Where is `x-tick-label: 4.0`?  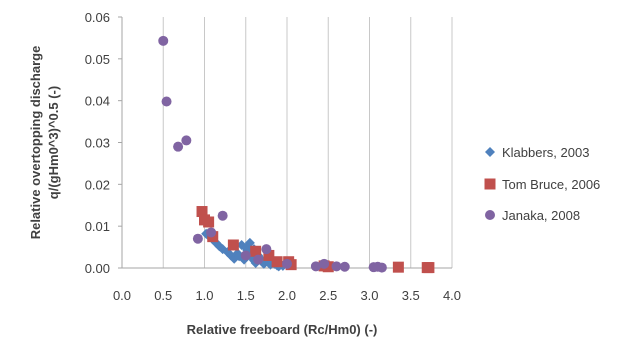
x-tick-label: 4.0 is located at coordinates (452, 295).